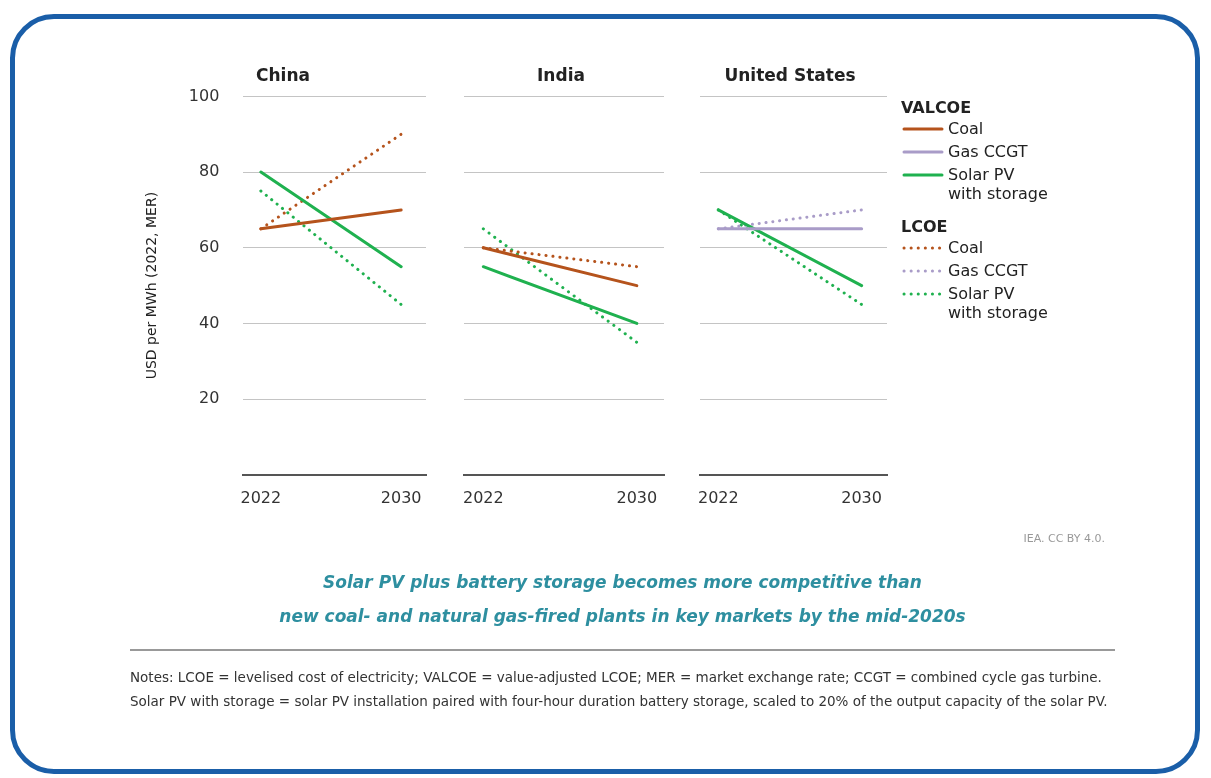 This screenshot has width=1211, height=778. I want to click on text: IEA. CC BY 4.0., so click(1063, 538).